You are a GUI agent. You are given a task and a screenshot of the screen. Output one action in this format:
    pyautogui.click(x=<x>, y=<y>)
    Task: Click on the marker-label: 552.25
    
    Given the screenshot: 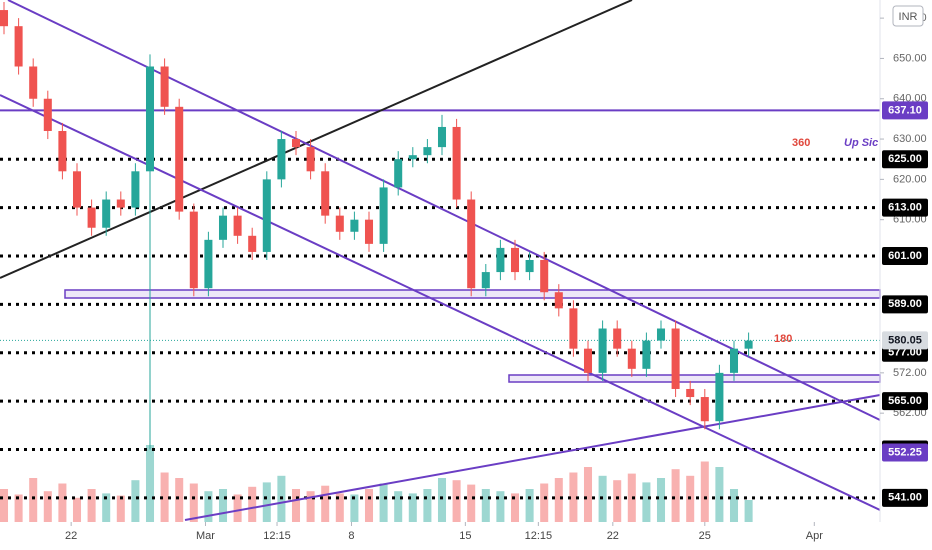 What is the action you would take?
    pyautogui.click(x=905, y=452)
    